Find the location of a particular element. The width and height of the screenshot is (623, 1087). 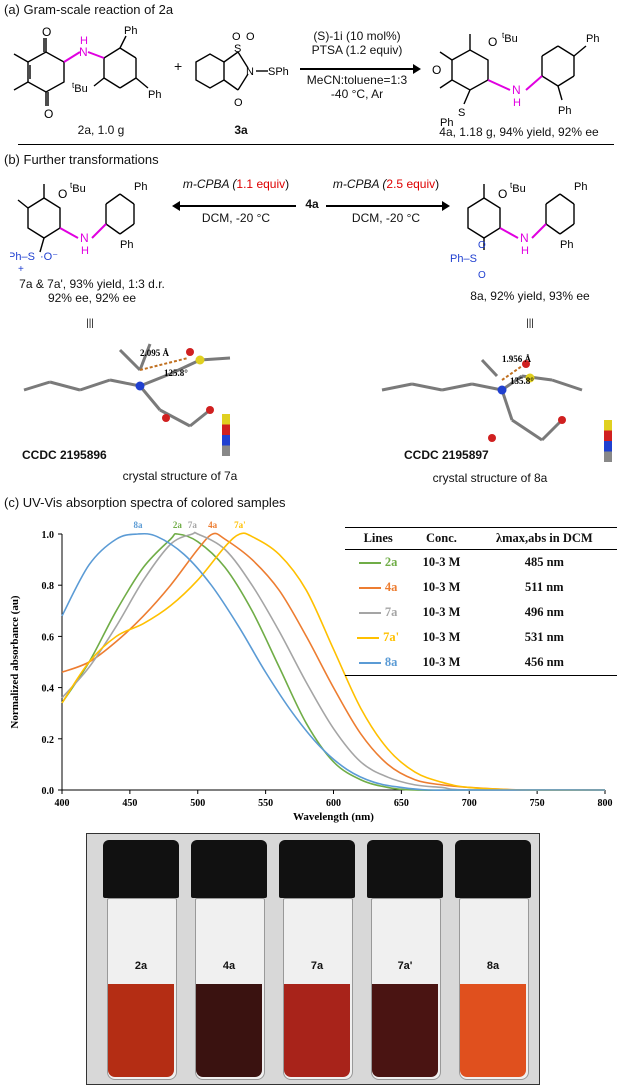

table-row: 7a' 10-3 M 531 nm is located at coordinates (481, 637).